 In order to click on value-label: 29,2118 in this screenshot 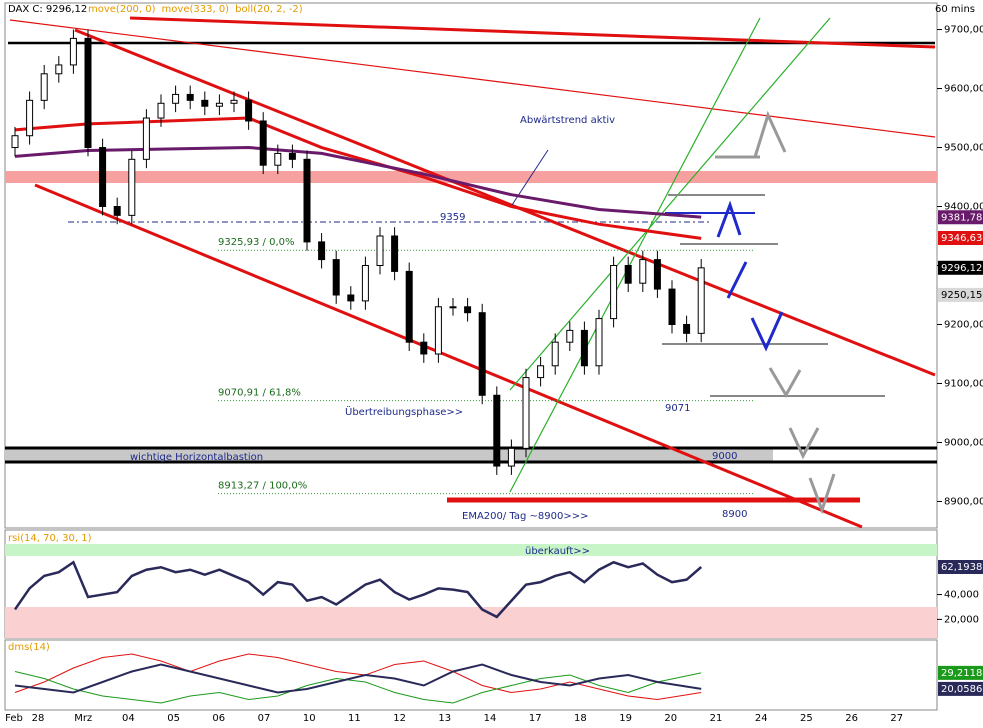, I will do `click(961, 673)`.